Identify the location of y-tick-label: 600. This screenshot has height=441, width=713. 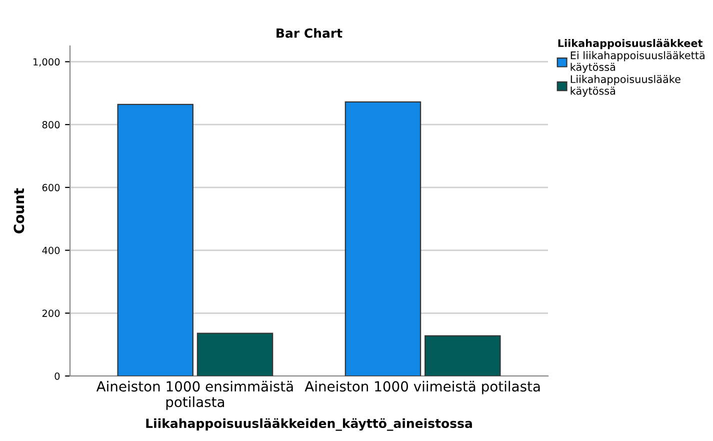
(51, 188).